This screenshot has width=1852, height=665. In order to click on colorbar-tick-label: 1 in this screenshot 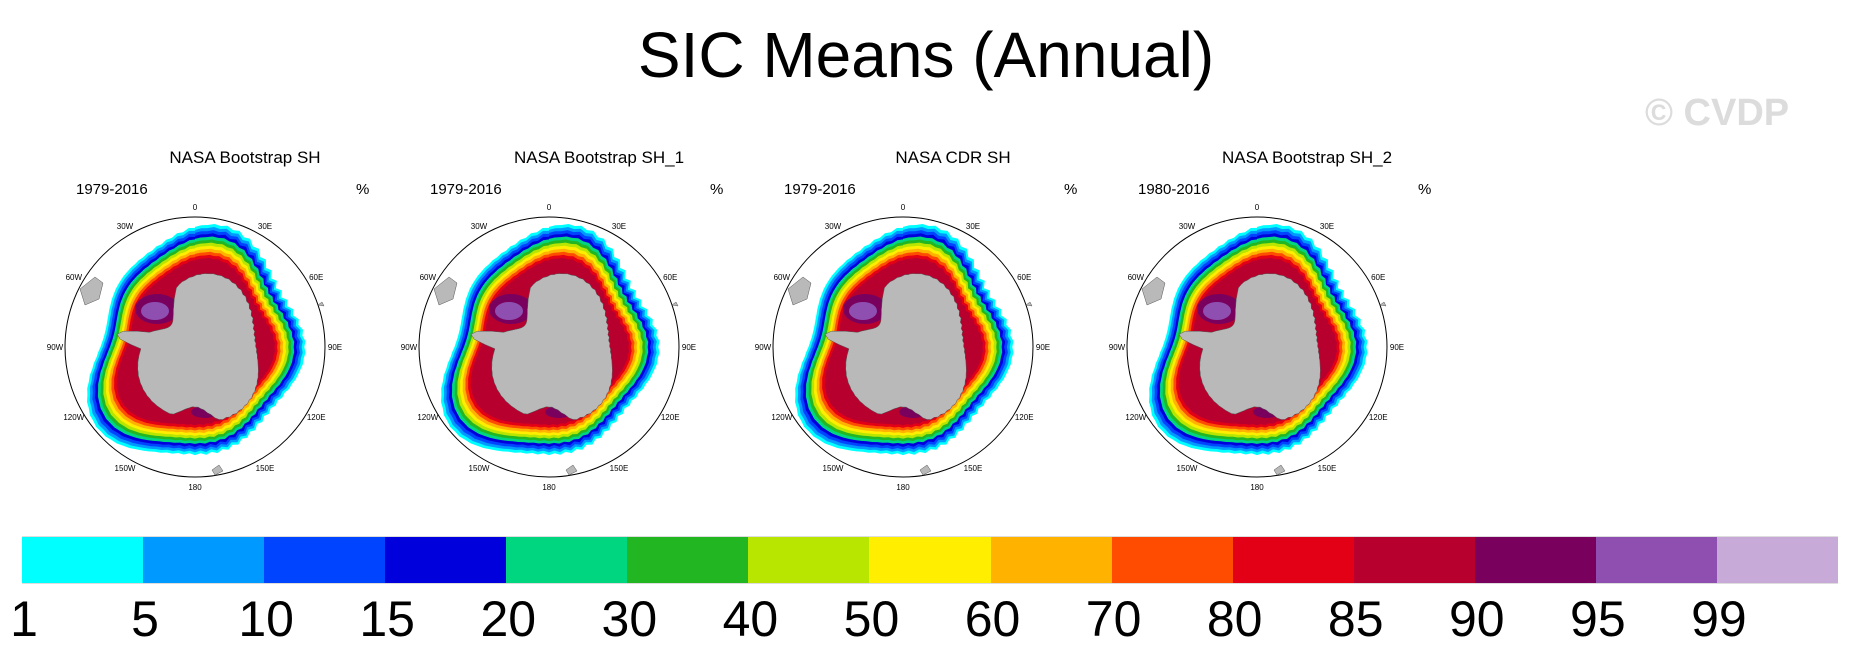, I will do `click(24, 619)`.